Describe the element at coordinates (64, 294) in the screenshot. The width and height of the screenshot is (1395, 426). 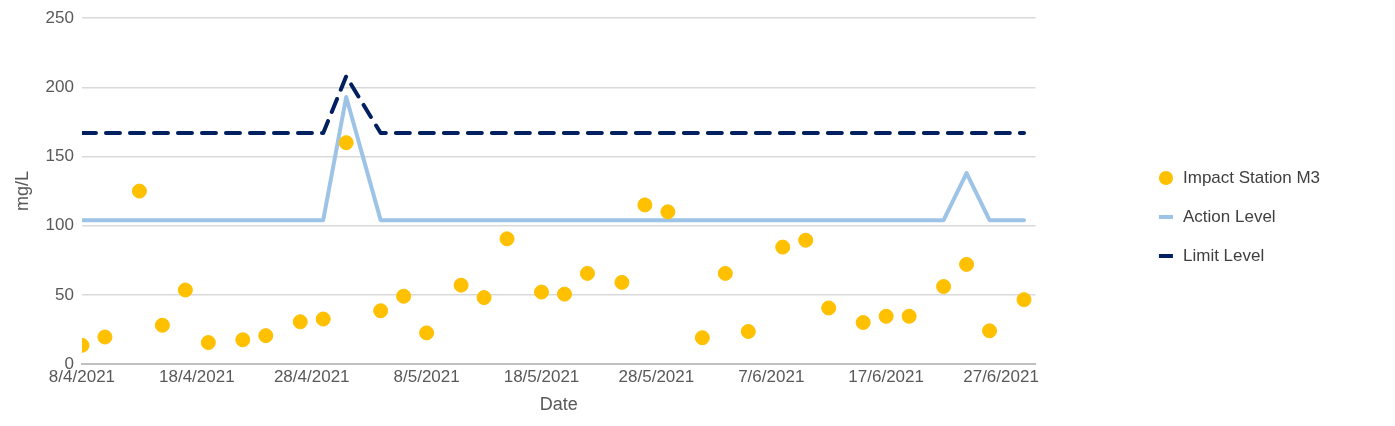
I see `y-tick-label: 50` at that location.